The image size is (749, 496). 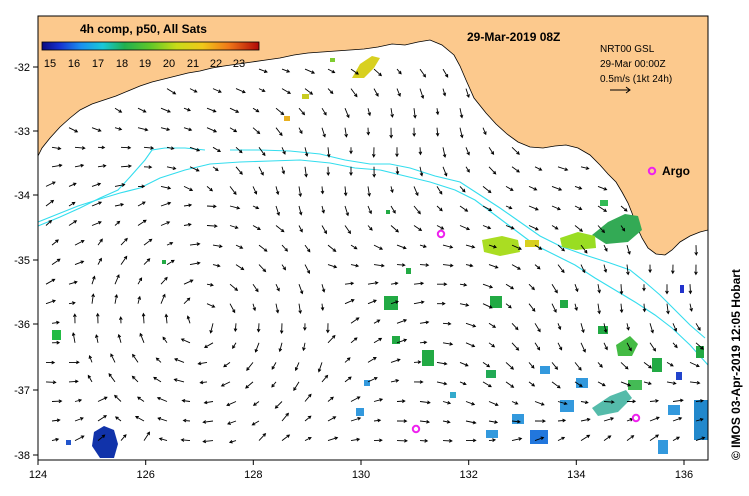 I want to click on x-tick-label: 136, so click(x=684, y=475).